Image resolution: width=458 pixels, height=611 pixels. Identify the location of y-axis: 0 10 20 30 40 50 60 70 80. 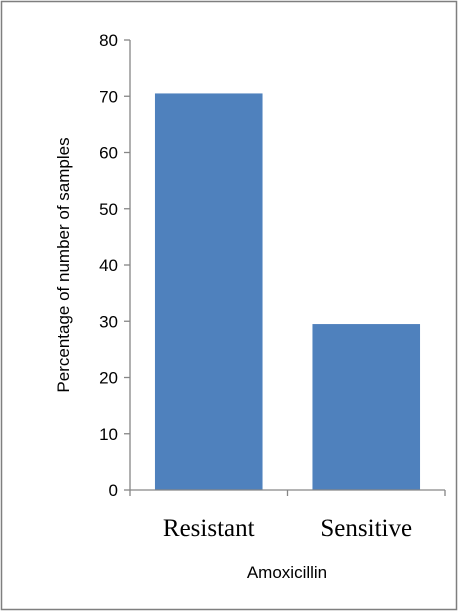
(115, 265).